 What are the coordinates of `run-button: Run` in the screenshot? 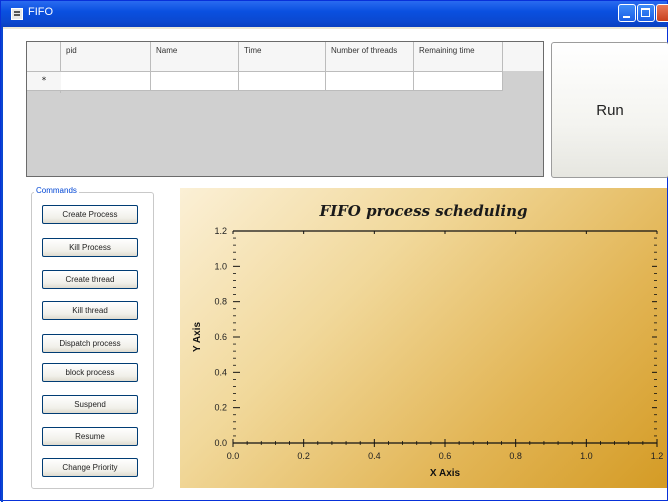 It's located at (609, 110).